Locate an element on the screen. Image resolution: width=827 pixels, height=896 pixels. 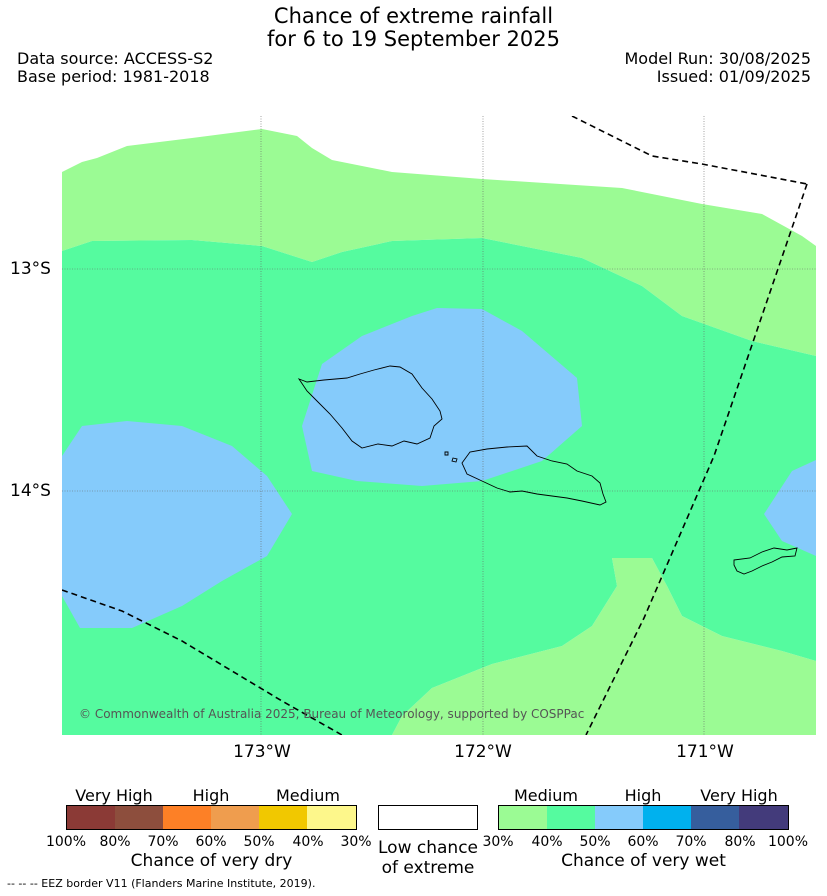
manono-island is located at coordinates (454, 460).